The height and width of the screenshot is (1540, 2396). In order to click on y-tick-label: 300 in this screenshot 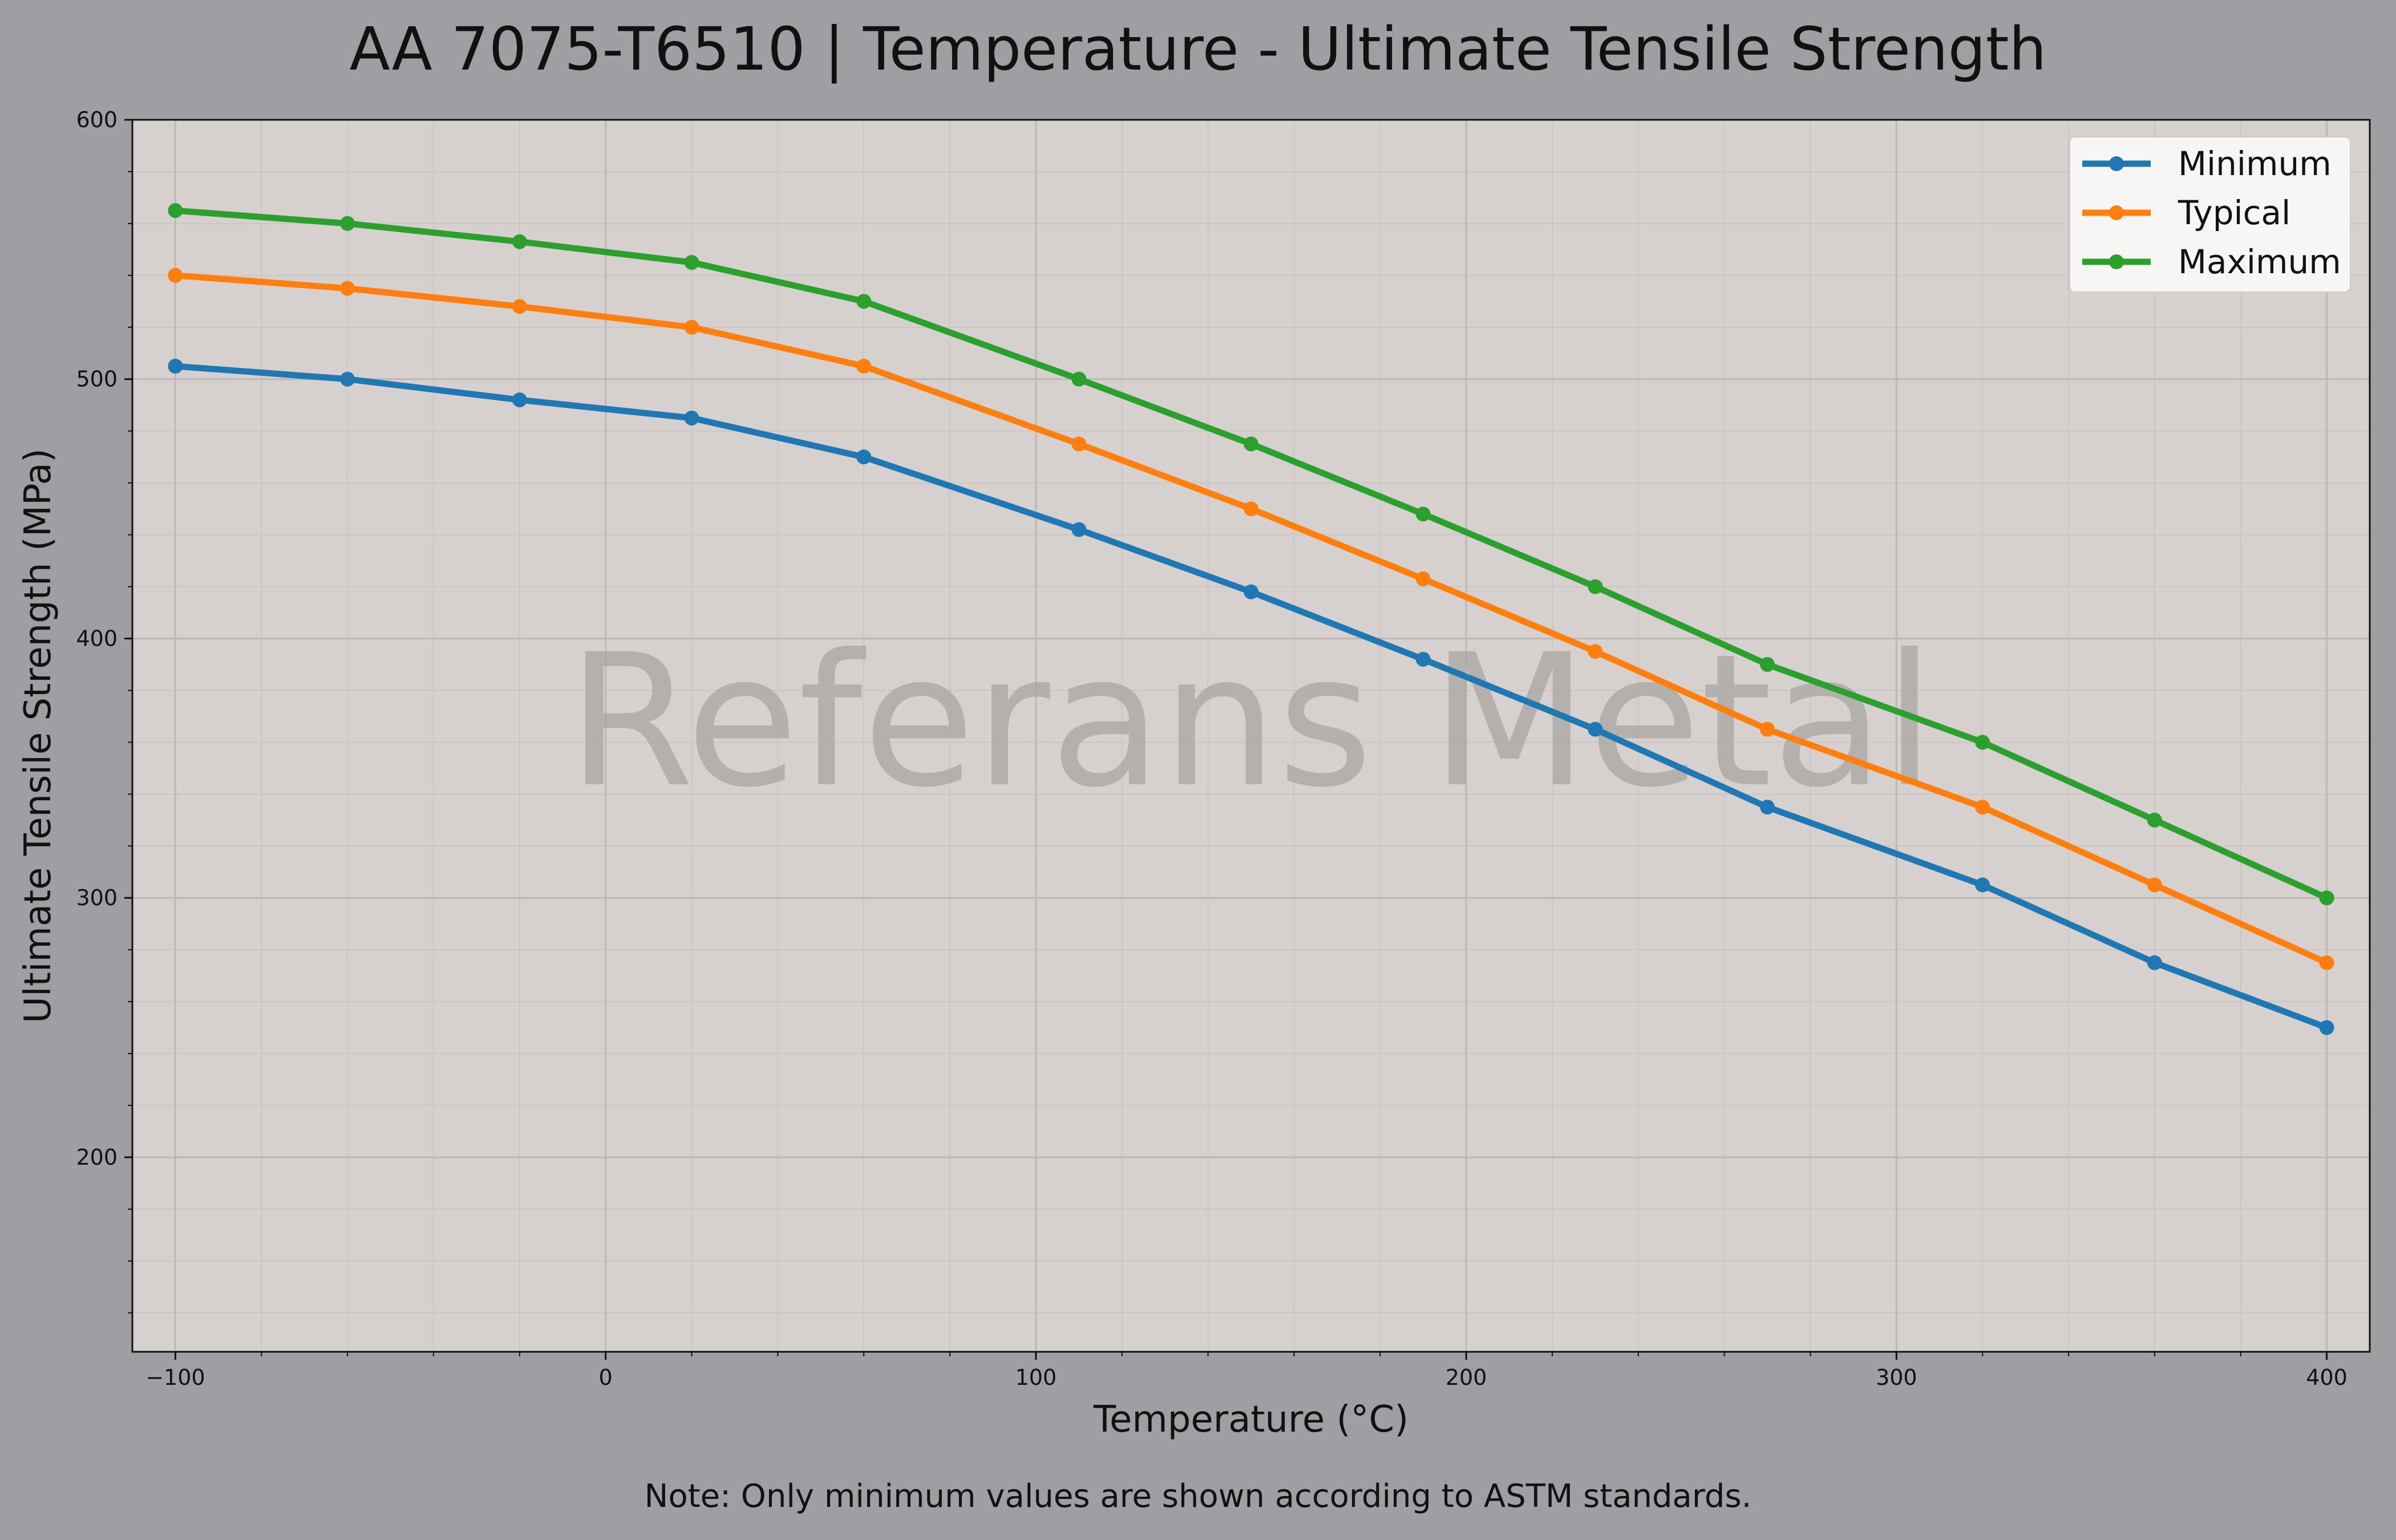, I will do `click(97, 898)`.